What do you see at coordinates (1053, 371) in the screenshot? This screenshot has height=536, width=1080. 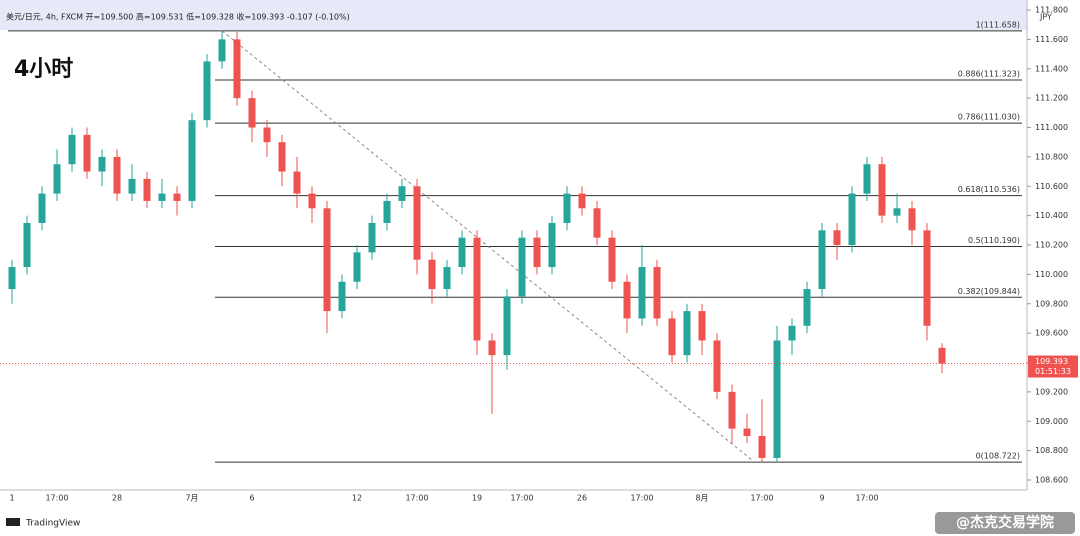 I see `countdown-label: 01:51:33` at bounding box center [1053, 371].